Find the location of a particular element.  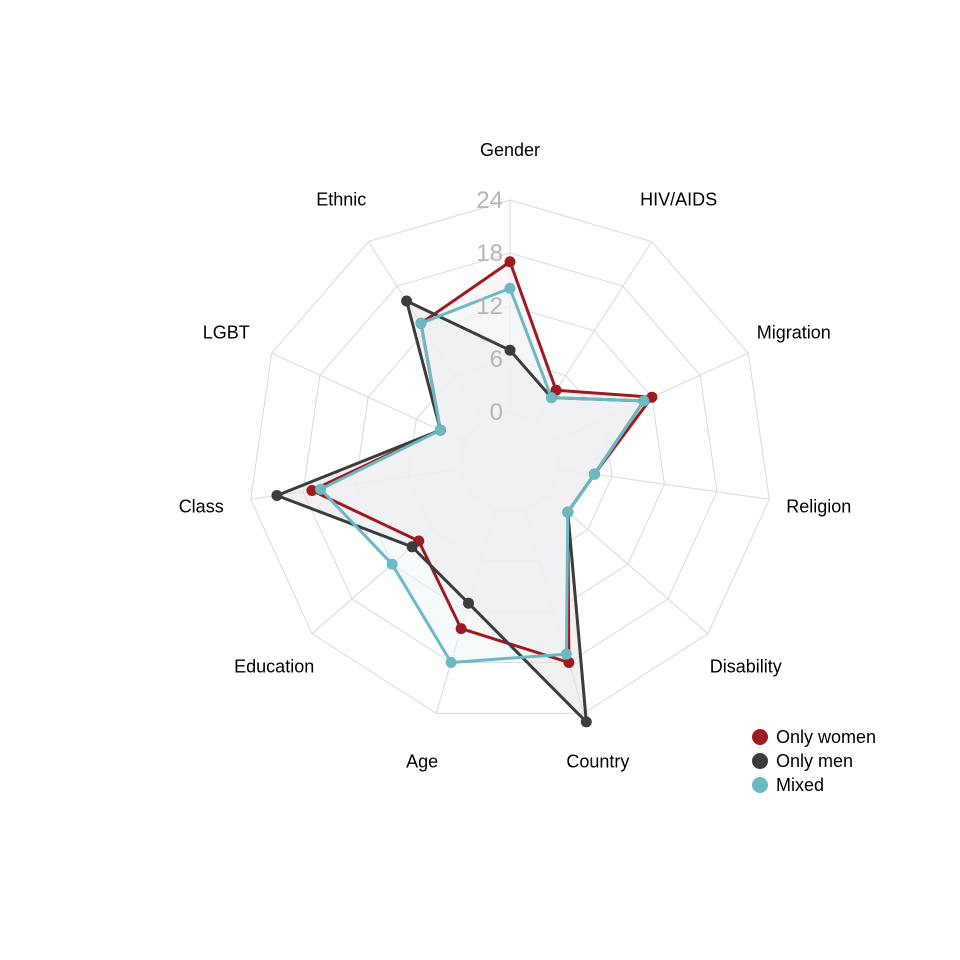

legend-label-only-women: Only women is located at coordinates (826, 737).